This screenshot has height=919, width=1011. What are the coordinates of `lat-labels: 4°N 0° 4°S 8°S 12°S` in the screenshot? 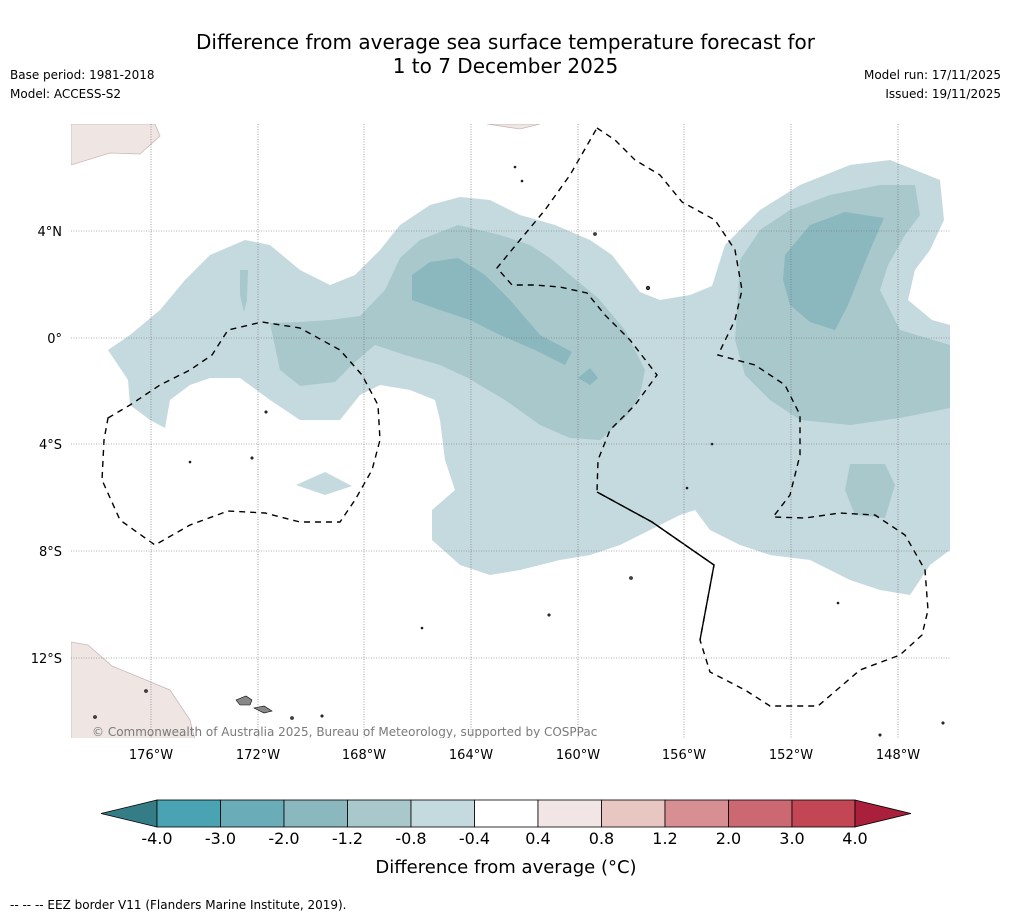 It's located at (46, 446).